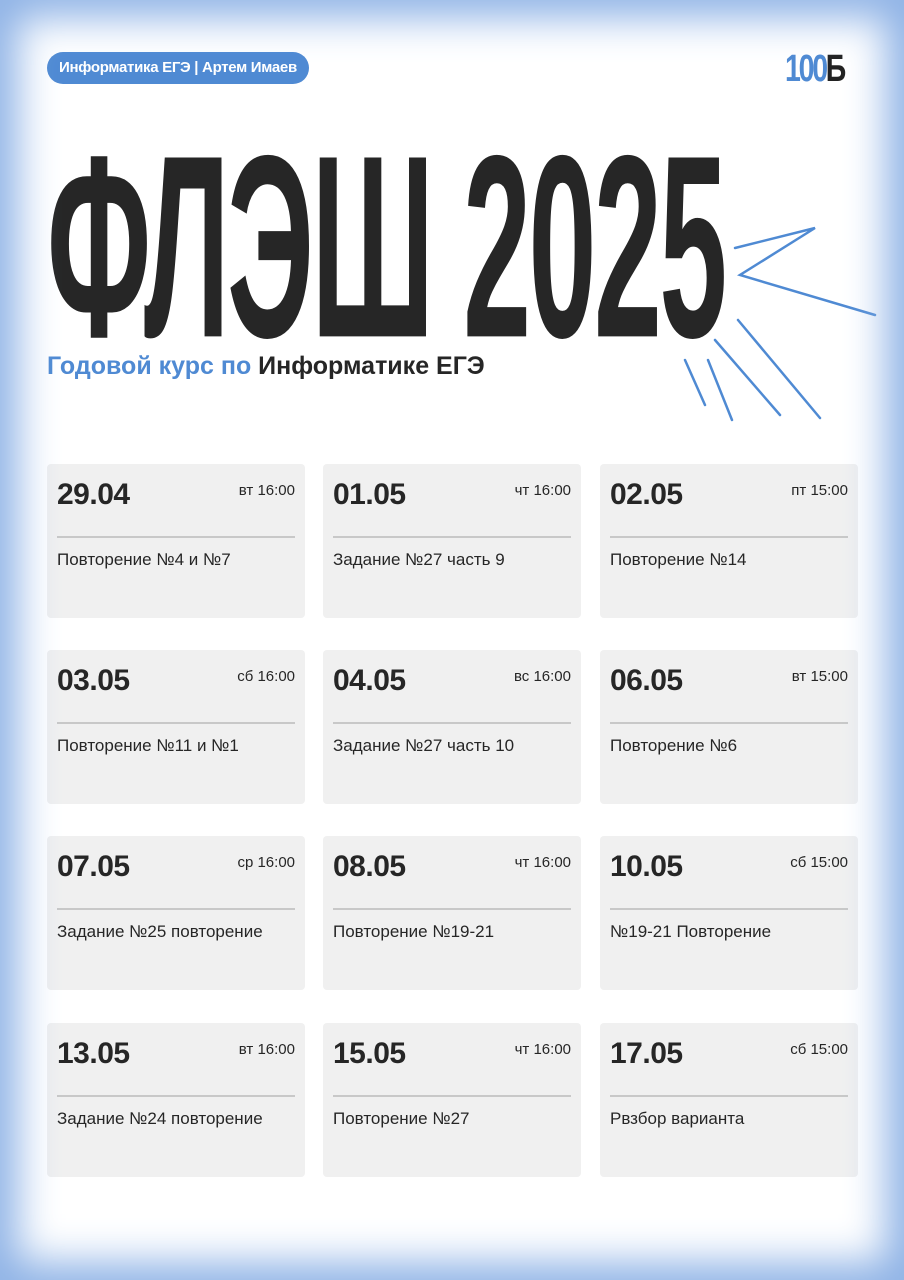 The width and height of the screenshot is (904, 1280). What do you see at coordinates (452, 913) in the screenshot?
I see `lesson-card: 08.05 чт 16:00 Повторение №19-21` at bounding box center [452, 913].